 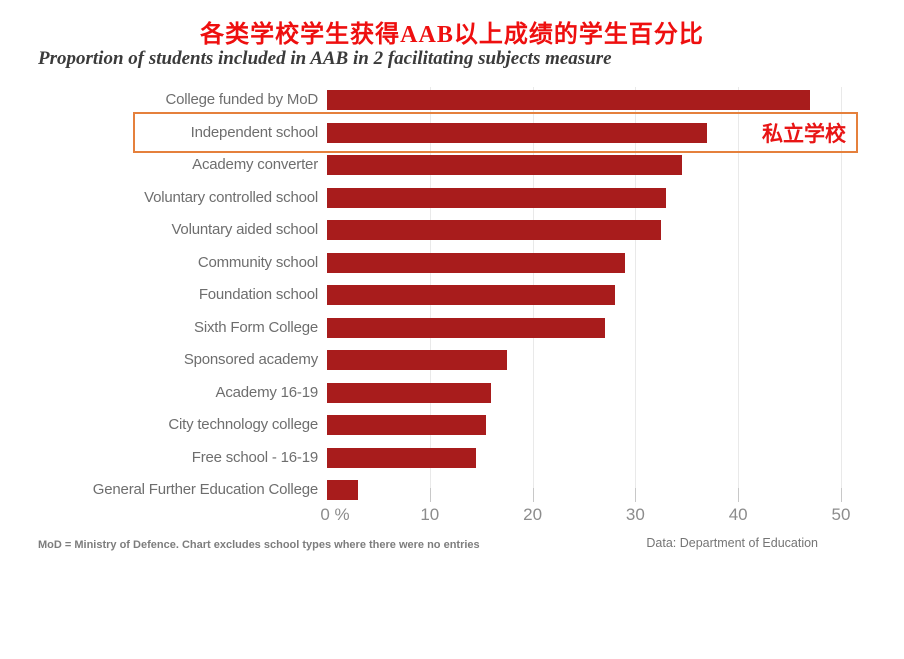 I want to click on category-label: Community school, so click(x=257, y=262).